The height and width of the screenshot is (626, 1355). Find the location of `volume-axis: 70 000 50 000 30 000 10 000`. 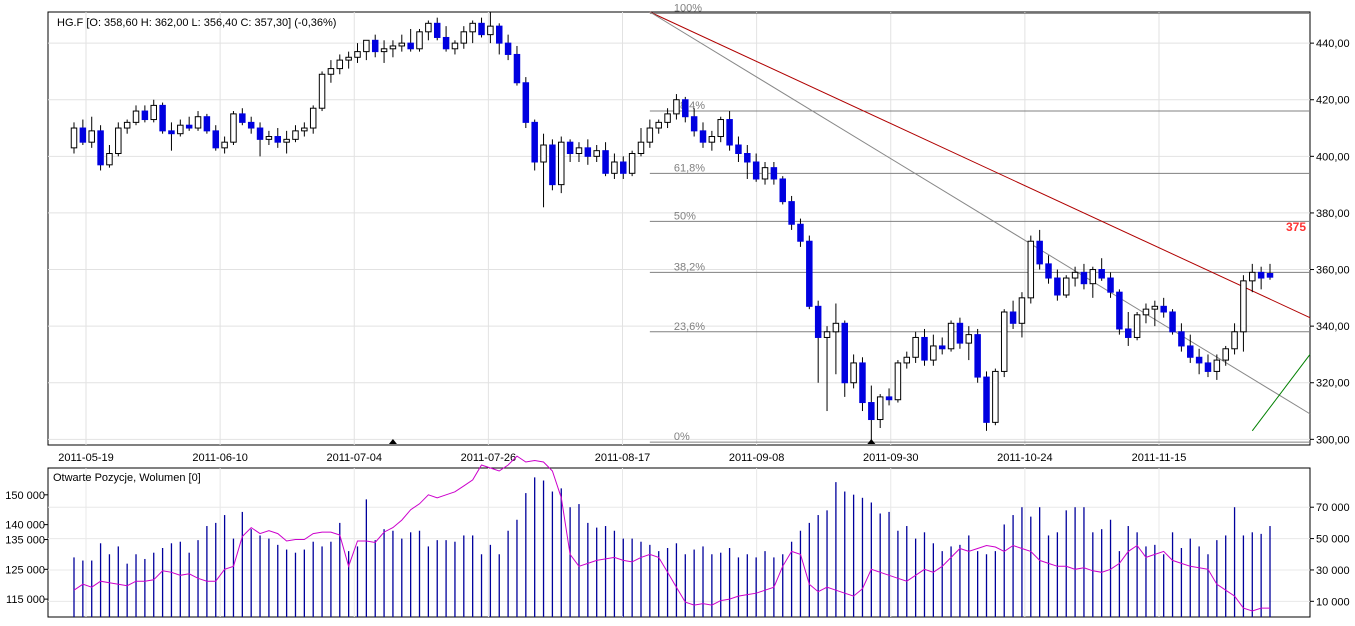

volume-axis: 70 000 50 000 30 000 10 000 is located at coordinates (1330, 555).